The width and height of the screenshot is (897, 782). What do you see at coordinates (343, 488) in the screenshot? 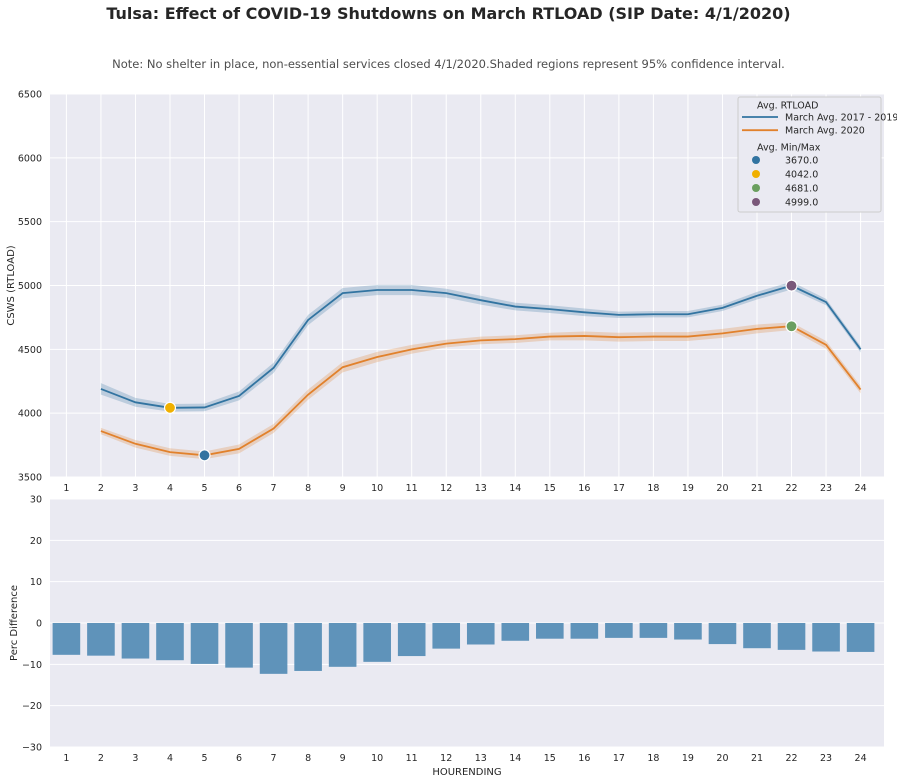
I see `top-x-tick-label: 9` at bounding box center [343, 488].